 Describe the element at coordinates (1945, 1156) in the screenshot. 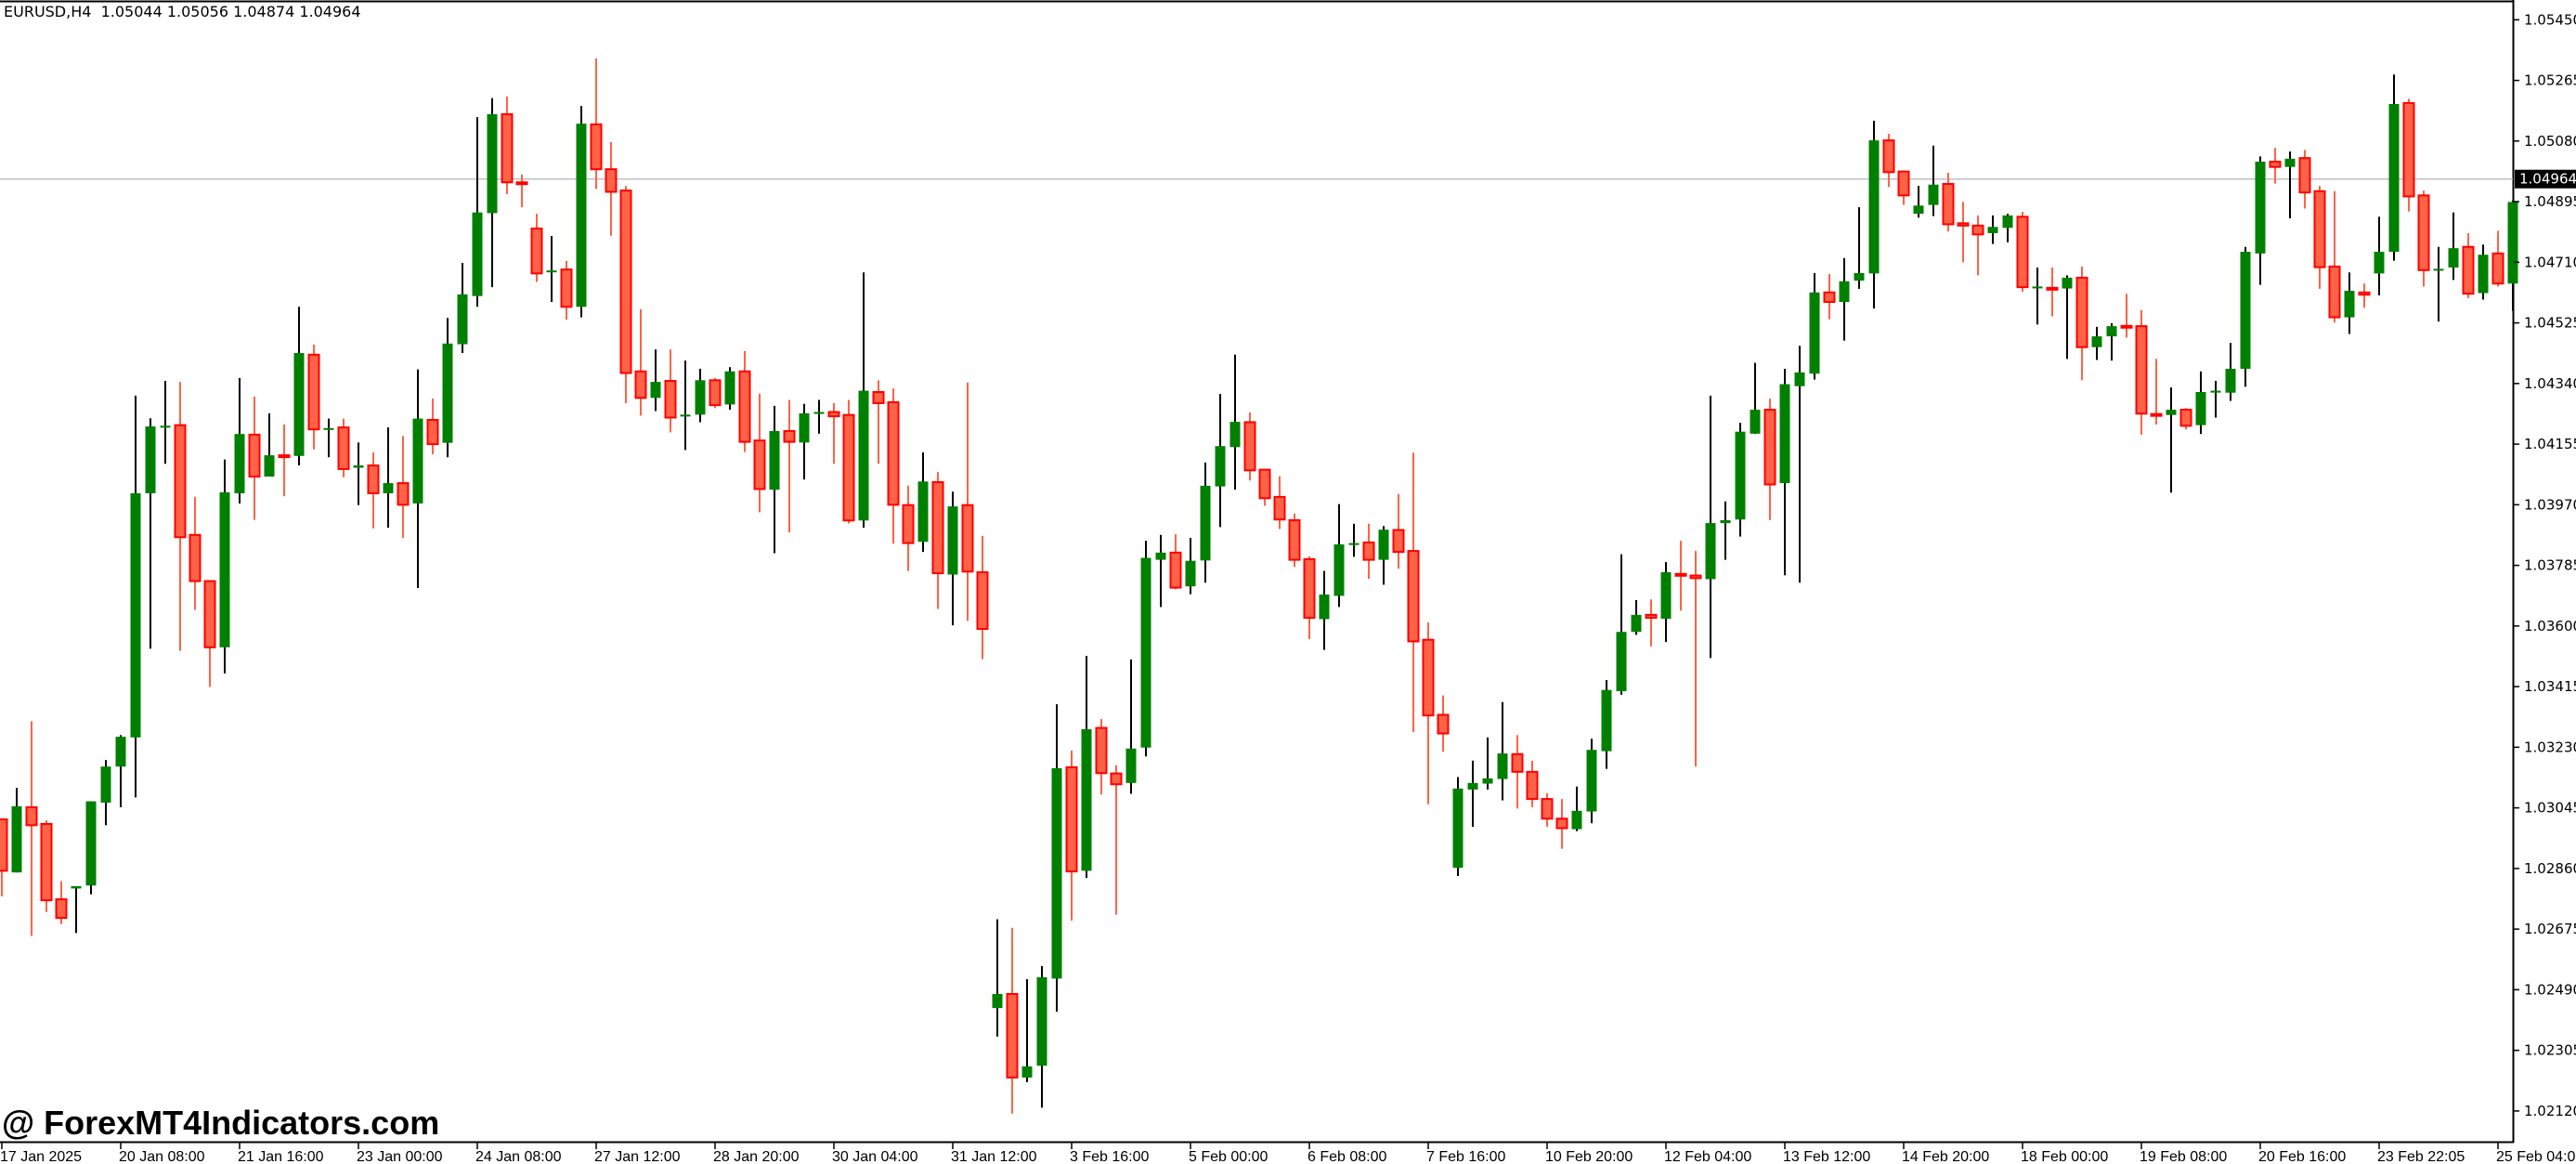

I see `x-tick-label: 14 Feb 20:00` at that location.